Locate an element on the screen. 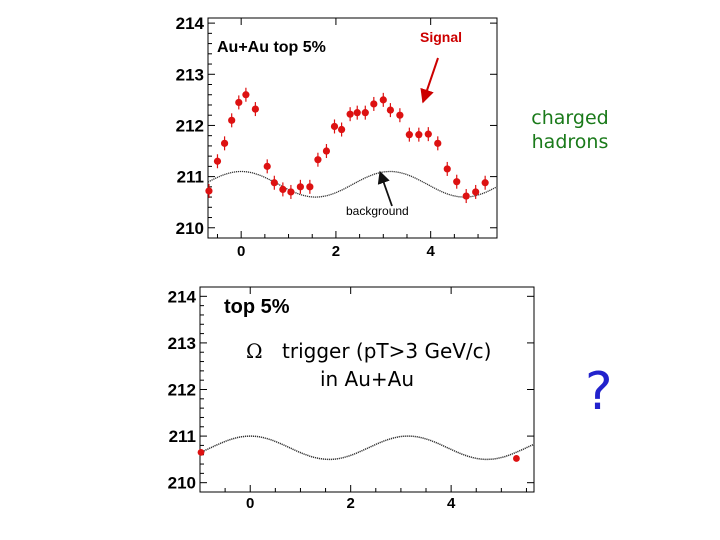 The image size is (720, 540). trigger-line-1: trigger (pT>3 GeV/c) is located at coordinates (386, 351).